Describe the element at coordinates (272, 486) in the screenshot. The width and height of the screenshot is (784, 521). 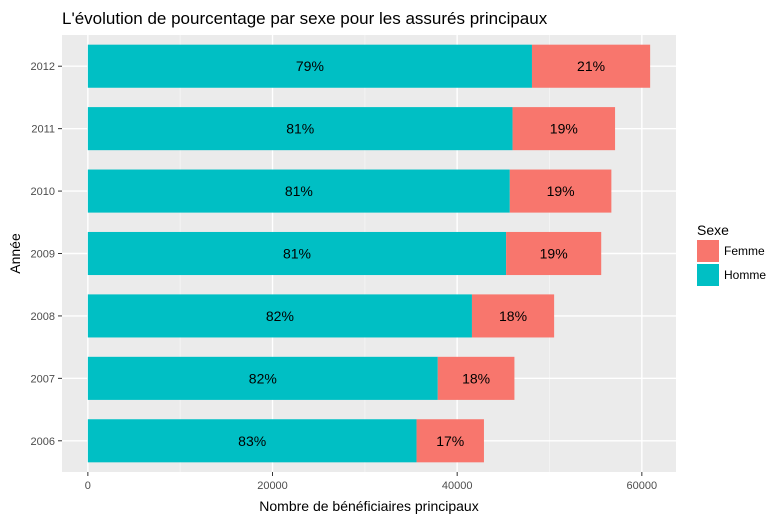
I see `x-tick-label: 20000` at that location.